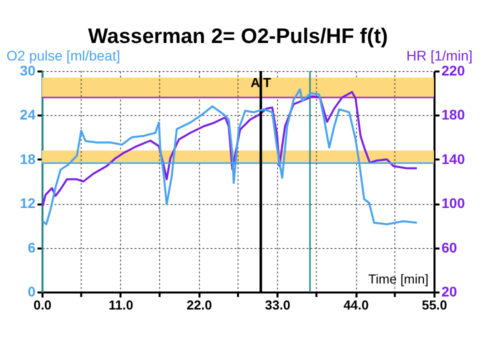 Image resolution: width=482 pixels, height=342 pixels. What do you see at coordinates (435, 305) in the screenshot?
I see `x-tick-label: 55.0` at bounding box center [435, 305].